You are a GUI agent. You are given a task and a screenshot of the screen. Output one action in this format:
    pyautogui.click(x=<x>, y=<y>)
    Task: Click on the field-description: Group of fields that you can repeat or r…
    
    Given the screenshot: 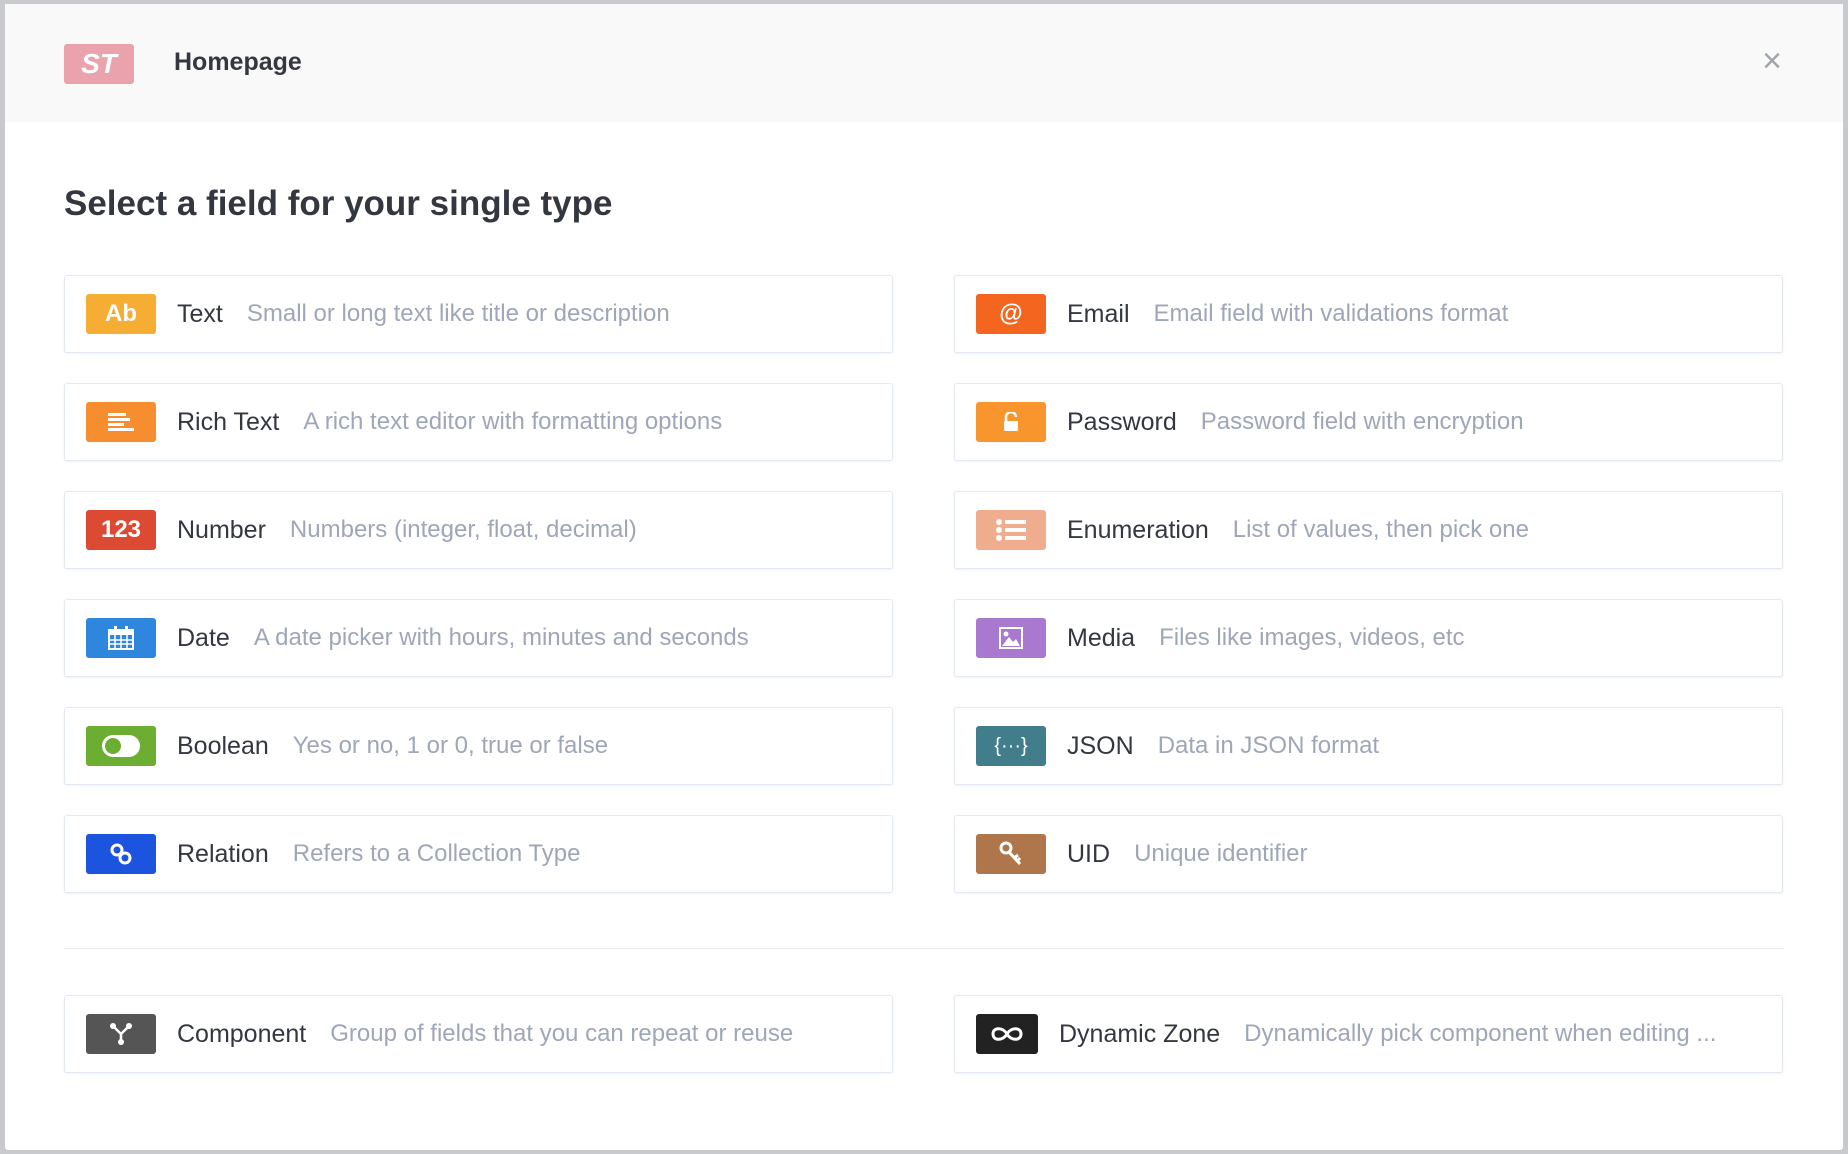 What is the action you would take?
    pyautogui.click(x=562, y=1033)
    